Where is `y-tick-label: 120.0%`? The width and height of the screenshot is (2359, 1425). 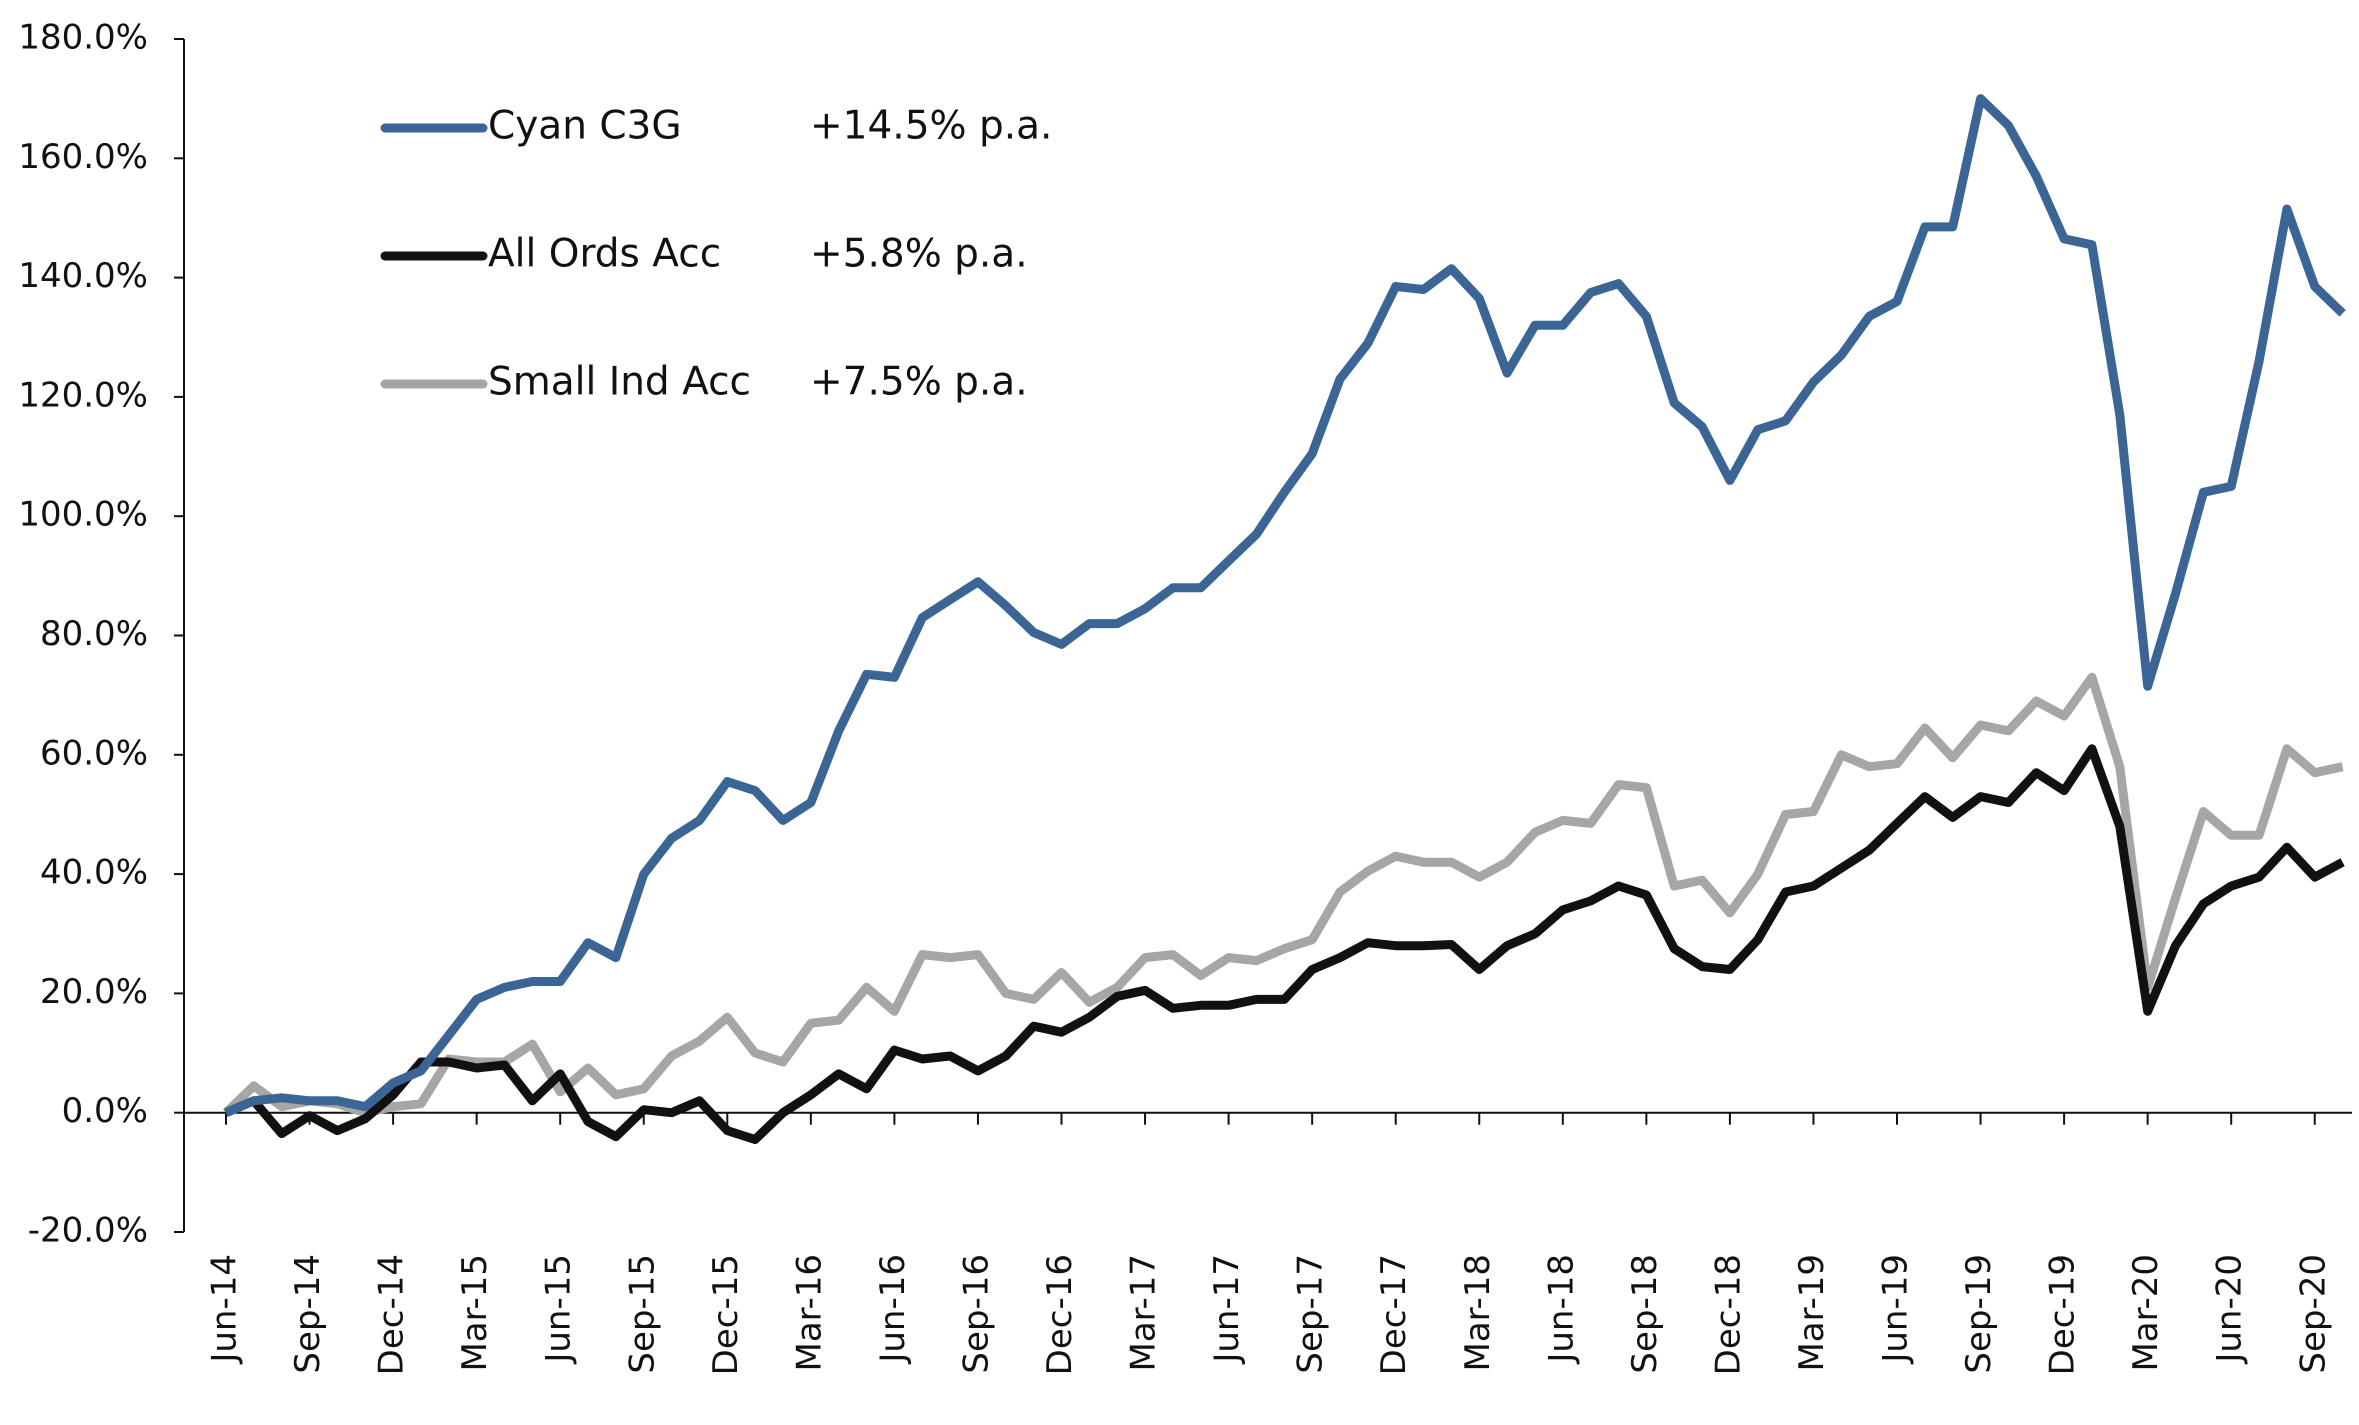 y-tick-label: 120.0% is located at coordinates (83, 395).